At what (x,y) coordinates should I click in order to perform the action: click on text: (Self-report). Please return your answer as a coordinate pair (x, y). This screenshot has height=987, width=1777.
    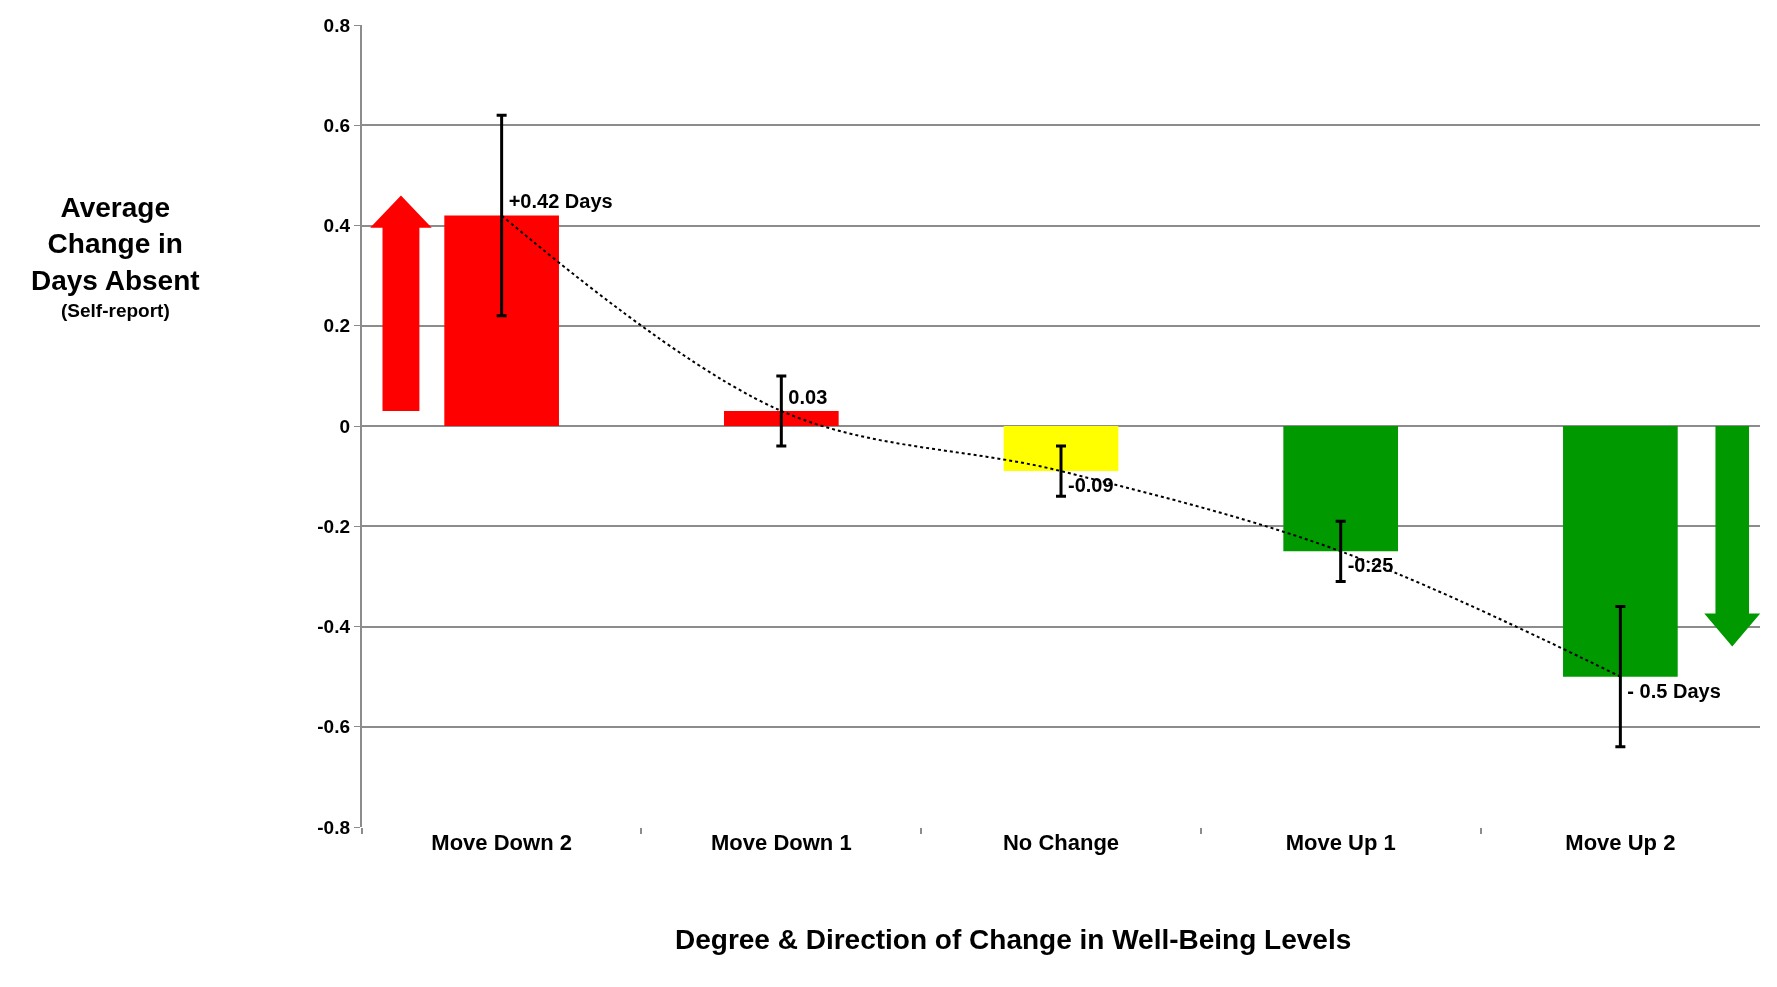
    Looking at the image, I should click on (115, 310).